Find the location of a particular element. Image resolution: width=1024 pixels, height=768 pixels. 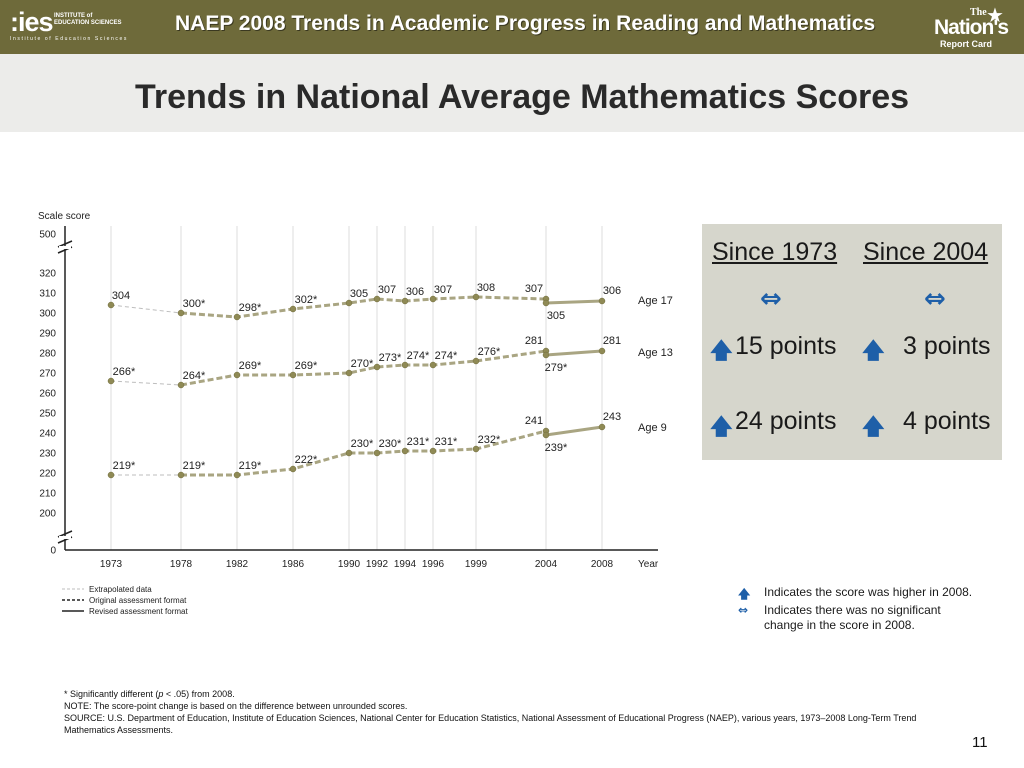

y-tick-label: 220 is located at coordinates (47, 474).